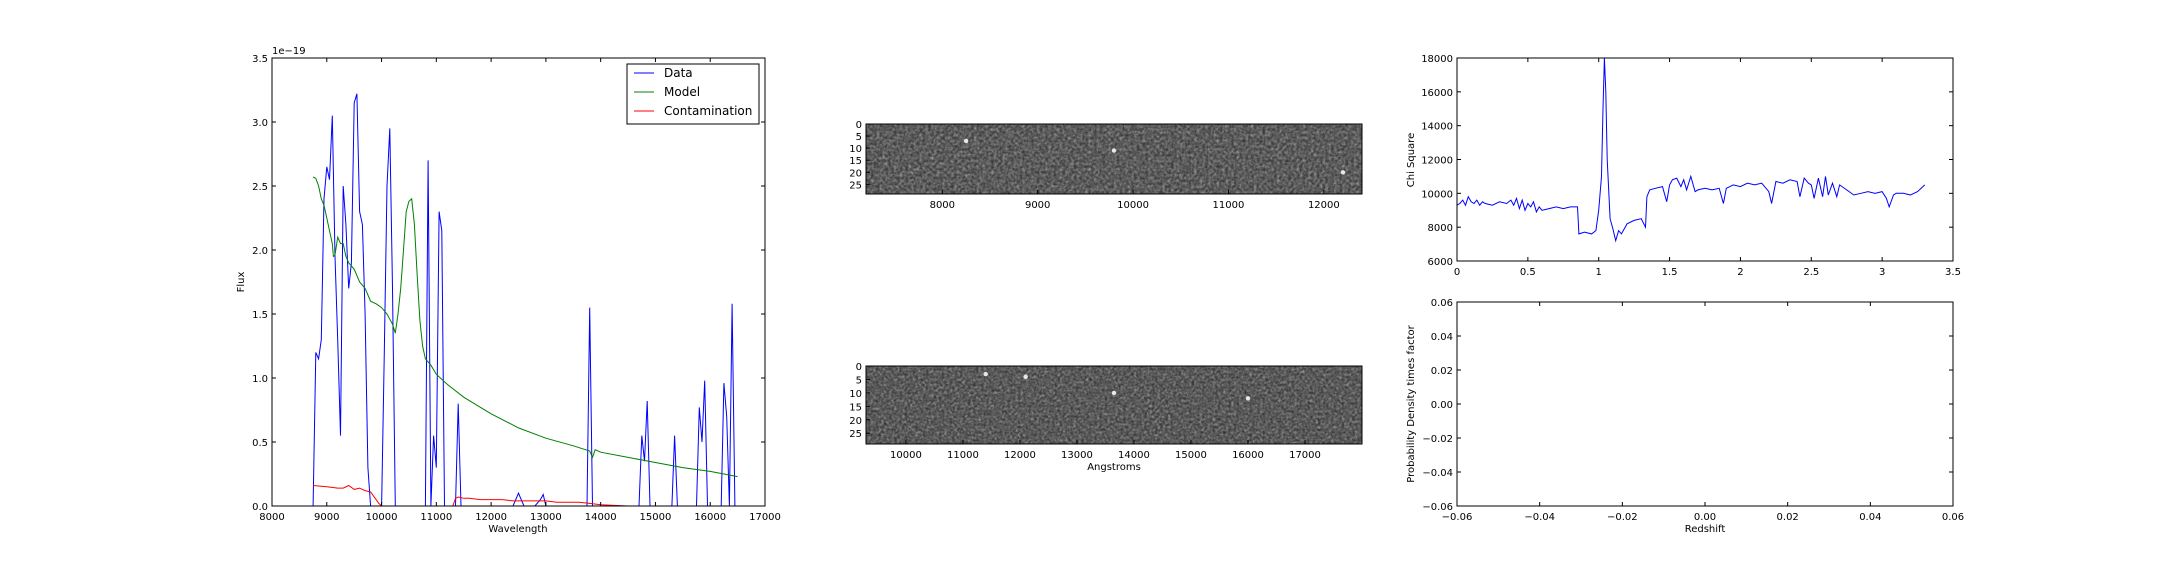 This screenshot has height=576, width=2160. I want to click on spectrum-offset-text: 1e−19, so click(289, 51).